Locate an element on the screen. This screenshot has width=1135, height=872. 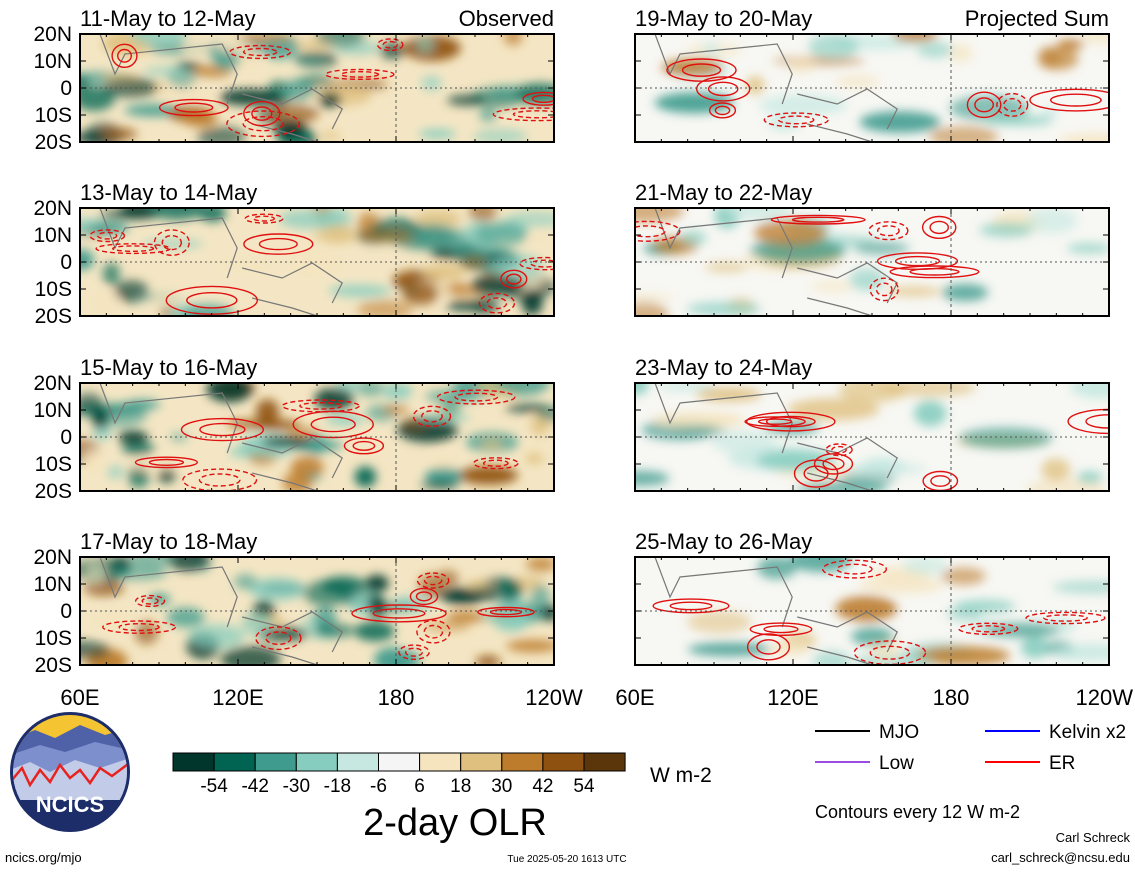
column-label: Projected Sum is located at coordinates (1037, 18).